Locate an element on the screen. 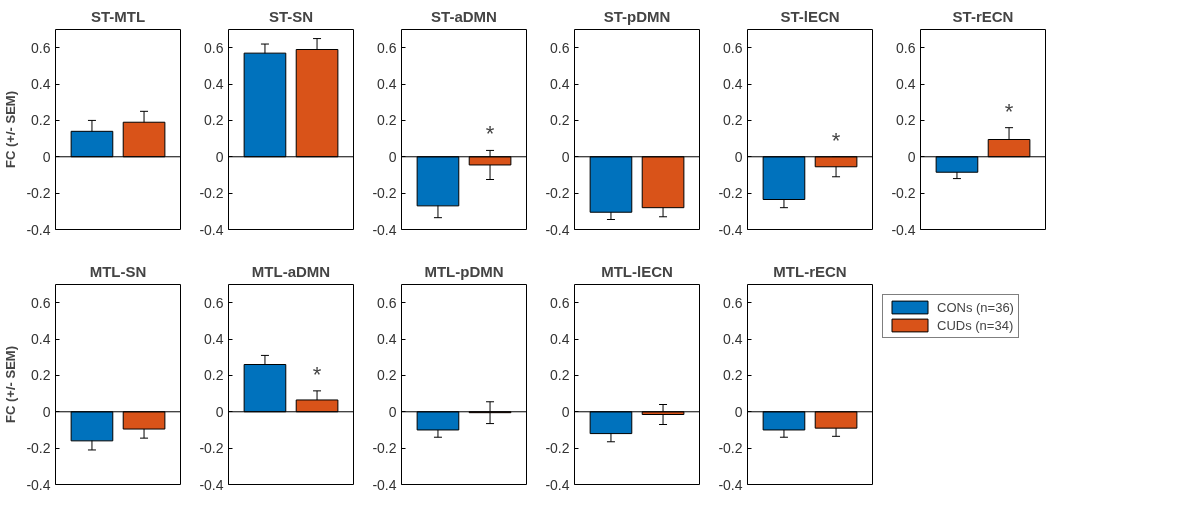 This screenshot has width=1184, height=509. chart-title: ST-SN is located at coordinates (291, 16).